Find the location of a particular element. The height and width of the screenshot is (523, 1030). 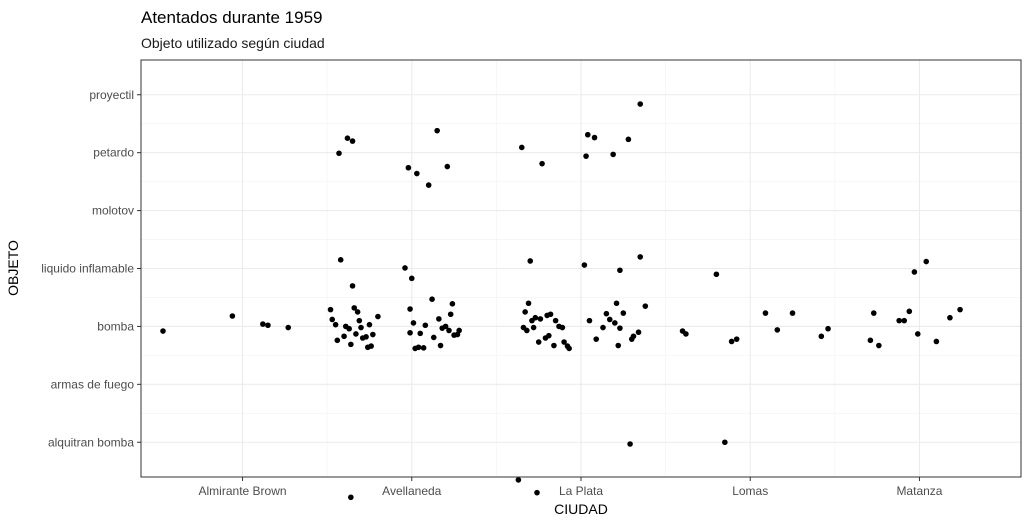

x-axis-title: CIUDAD is located at coordinates (581, 509).